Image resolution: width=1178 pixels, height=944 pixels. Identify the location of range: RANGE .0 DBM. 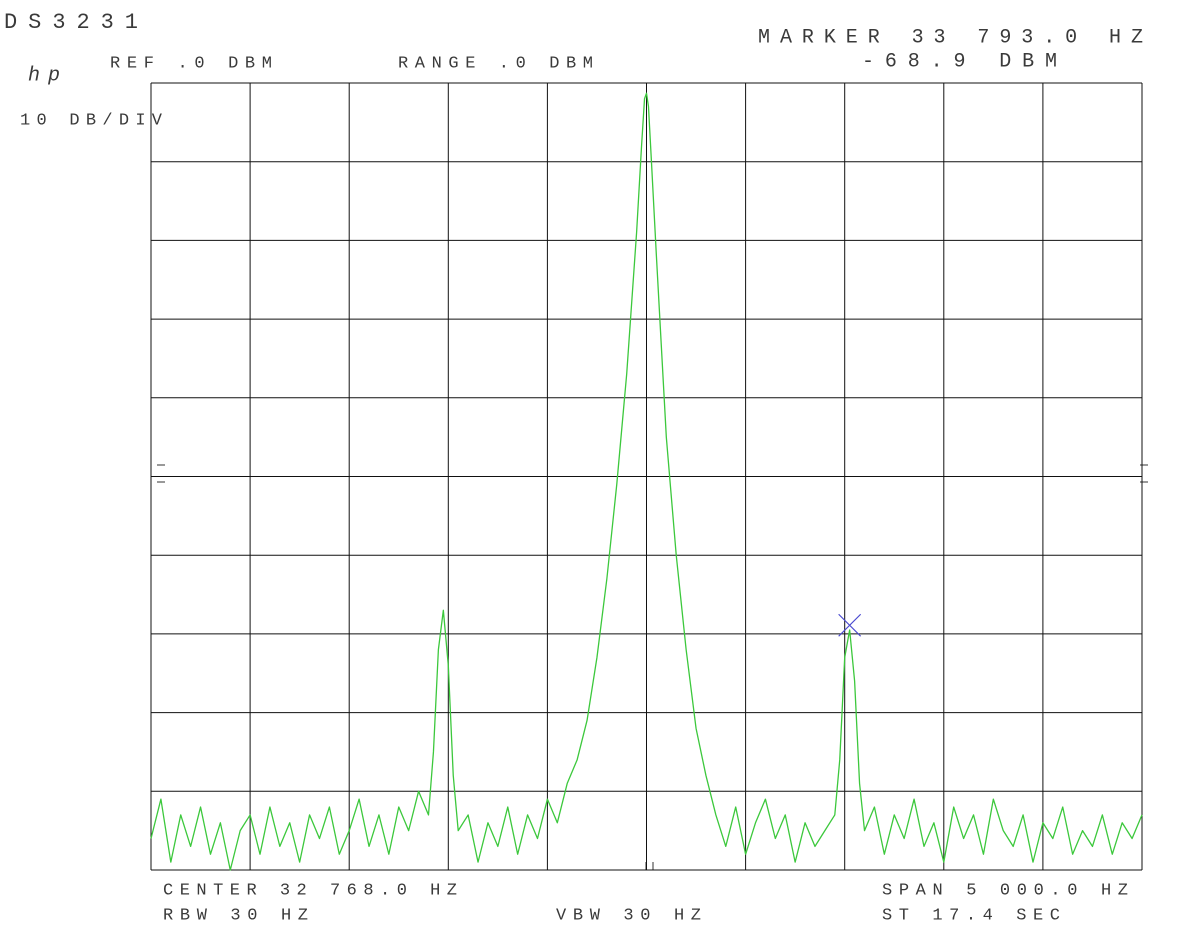
(495, 63).